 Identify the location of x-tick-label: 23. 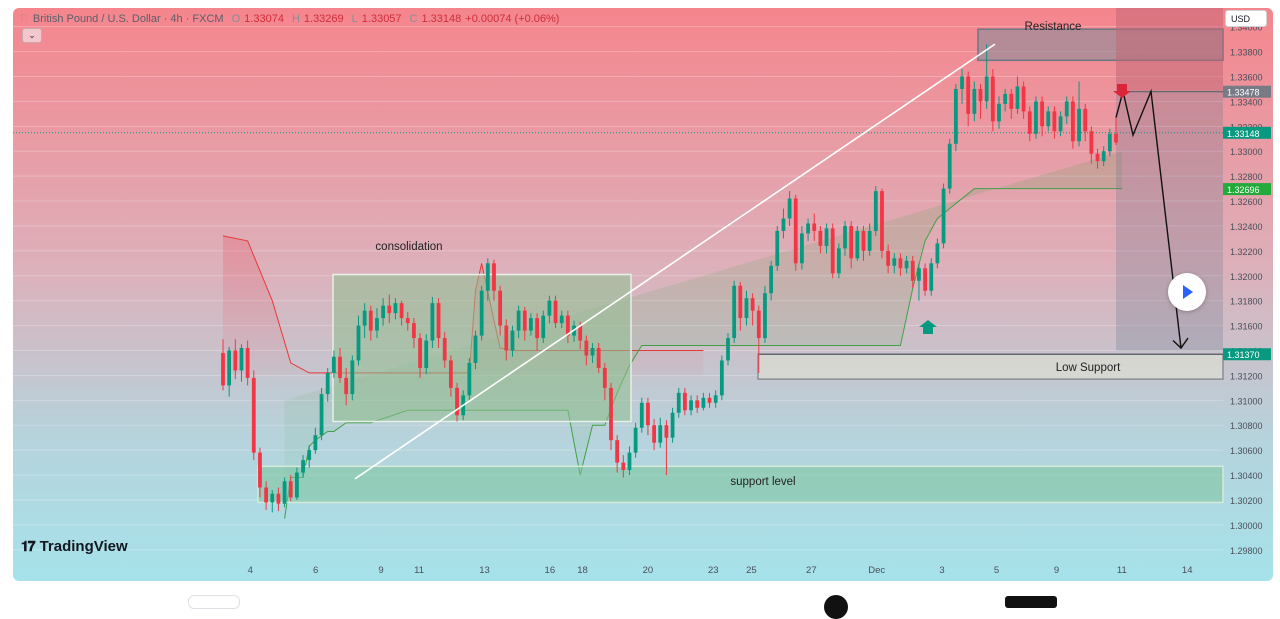
(713, 570).